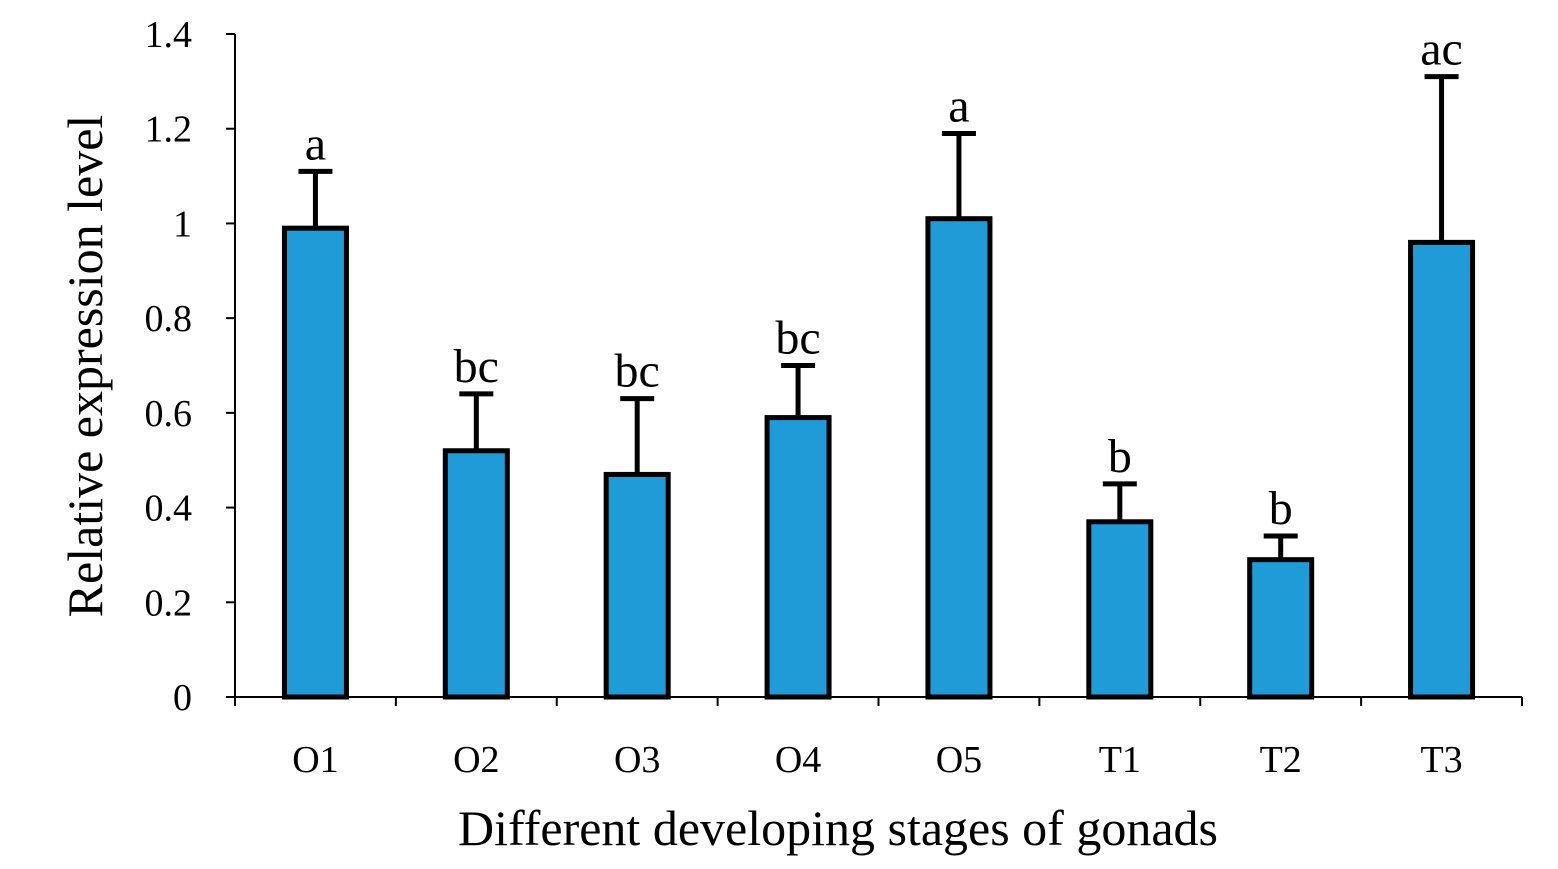  Describe the element at coordinates (182, 224) in the screenshot. I see `y-tick-label: 1` at that location.